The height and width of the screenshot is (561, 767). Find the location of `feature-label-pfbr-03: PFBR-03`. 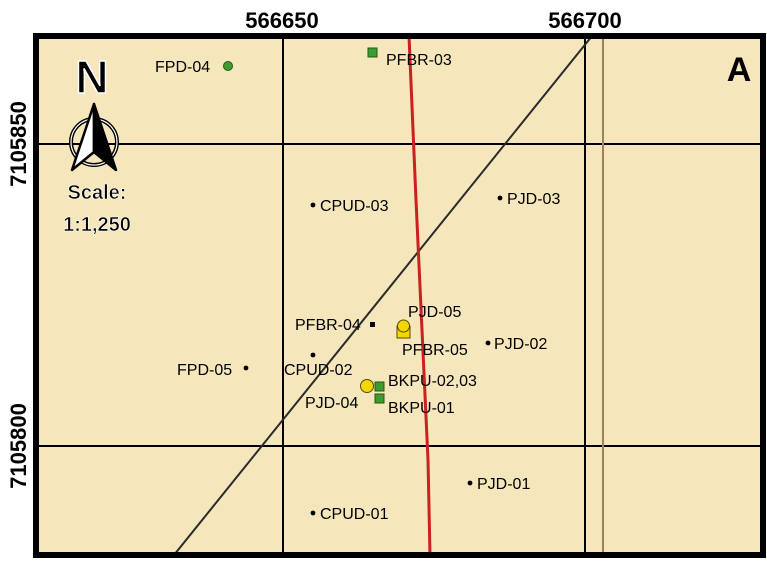

feature-label-pfbr-03: PFBR-03 is located at coordinates (419, 60).